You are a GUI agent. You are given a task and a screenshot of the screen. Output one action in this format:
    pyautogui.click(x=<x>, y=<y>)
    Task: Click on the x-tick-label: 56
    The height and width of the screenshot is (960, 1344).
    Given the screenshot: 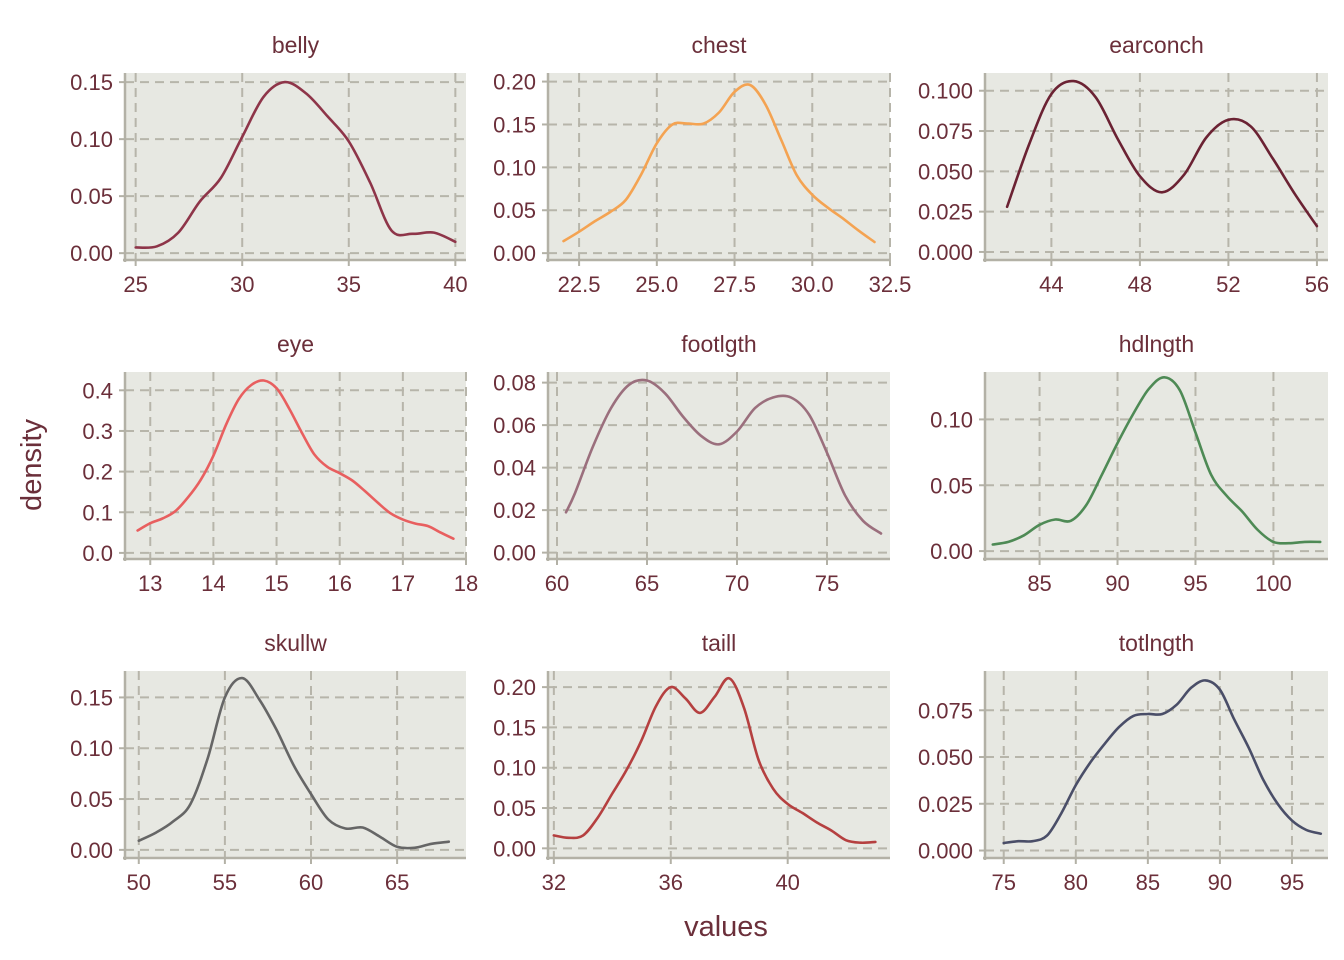 What is the action you would take?
    pyautogui.click(x=1317, y=284)
    